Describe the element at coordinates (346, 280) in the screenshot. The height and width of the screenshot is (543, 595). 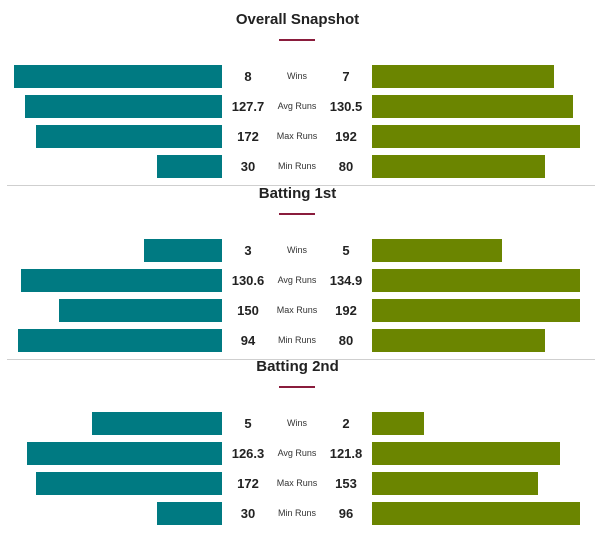
I see `value-right: 134.9` at that location.